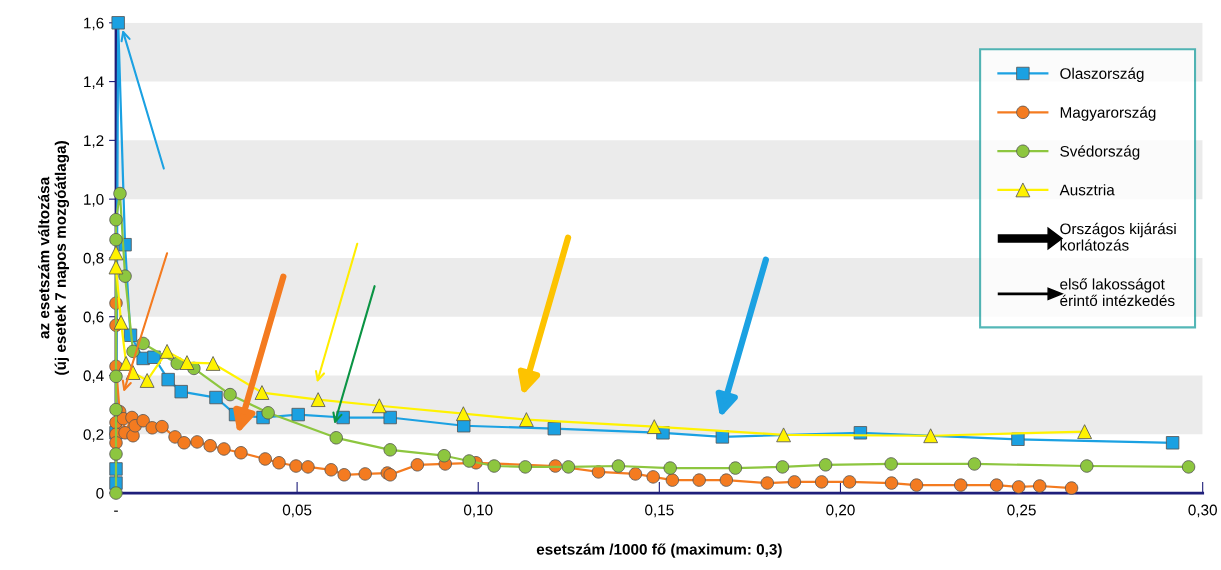 This screenshot has height=570, width=1221. Describe the element at coordinates (297, 511) in the screenshot. I see `x-tick-label: 0,05` at that location.